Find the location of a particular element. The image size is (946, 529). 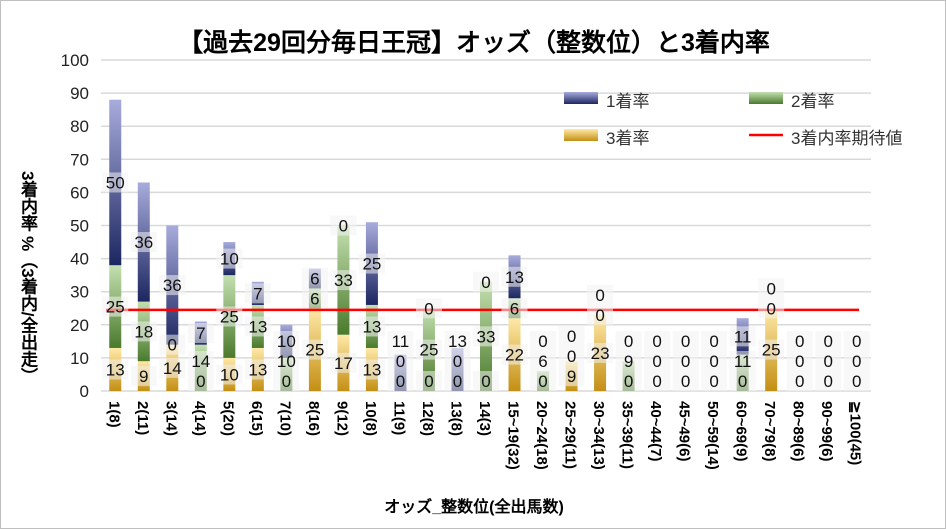

data-label: 50 is located at coordinates (115, 182).